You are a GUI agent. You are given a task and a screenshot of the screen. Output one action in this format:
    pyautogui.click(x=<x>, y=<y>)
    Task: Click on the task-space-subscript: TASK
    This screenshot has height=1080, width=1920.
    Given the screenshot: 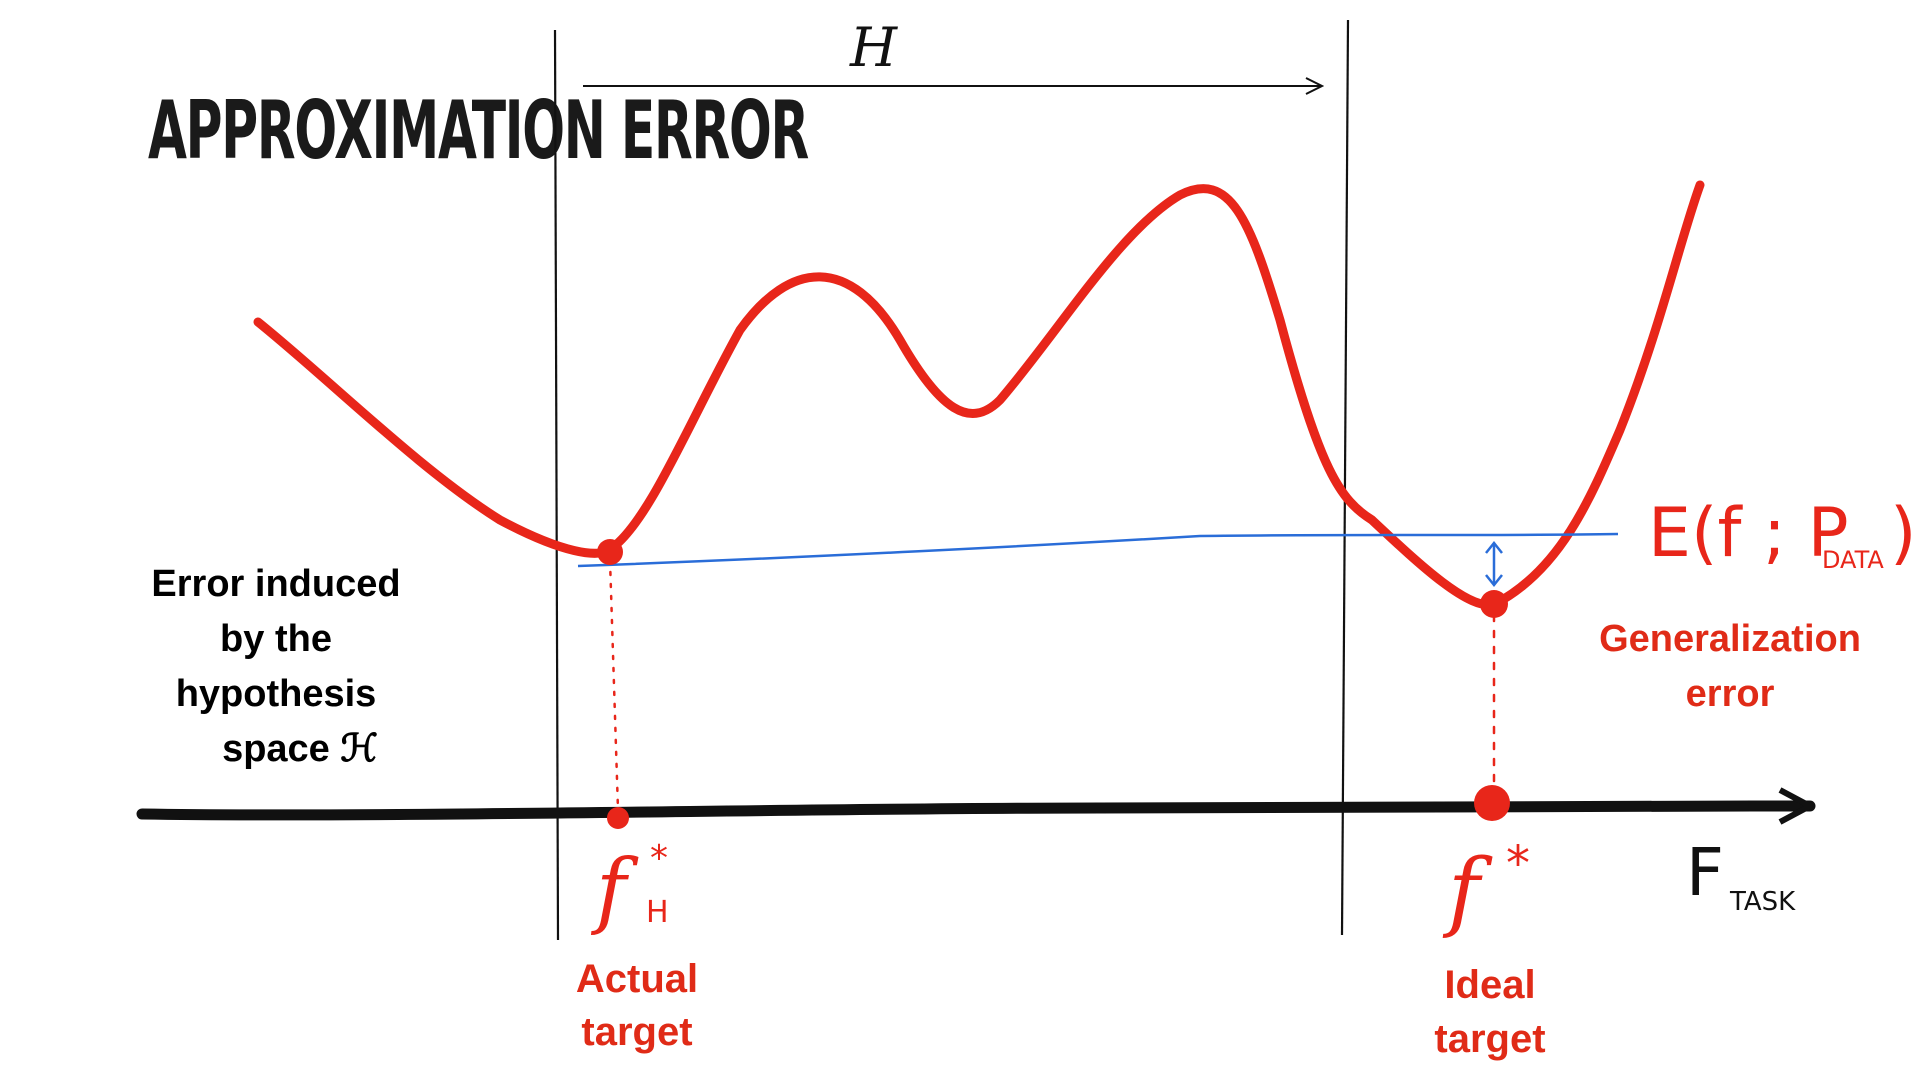 What is the action you would take?
    pyautogui.click(x=1762, y=902)
    